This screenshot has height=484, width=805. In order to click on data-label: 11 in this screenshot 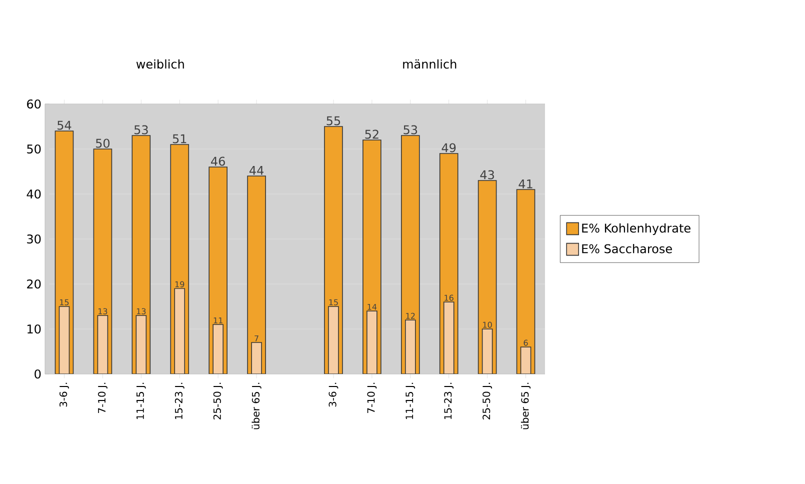, I will do `click(218, 320)`.